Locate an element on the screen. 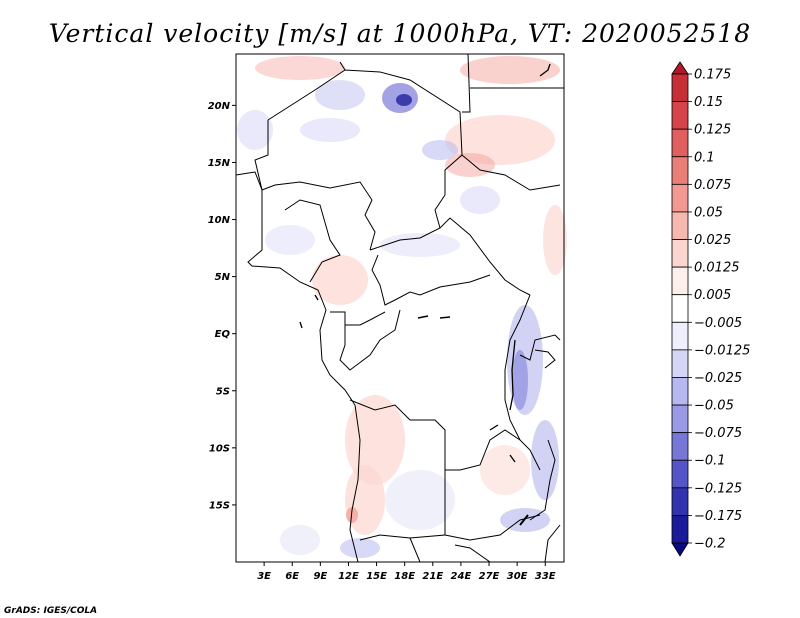  border-gabon-congo is located at coordinates (370, 340).